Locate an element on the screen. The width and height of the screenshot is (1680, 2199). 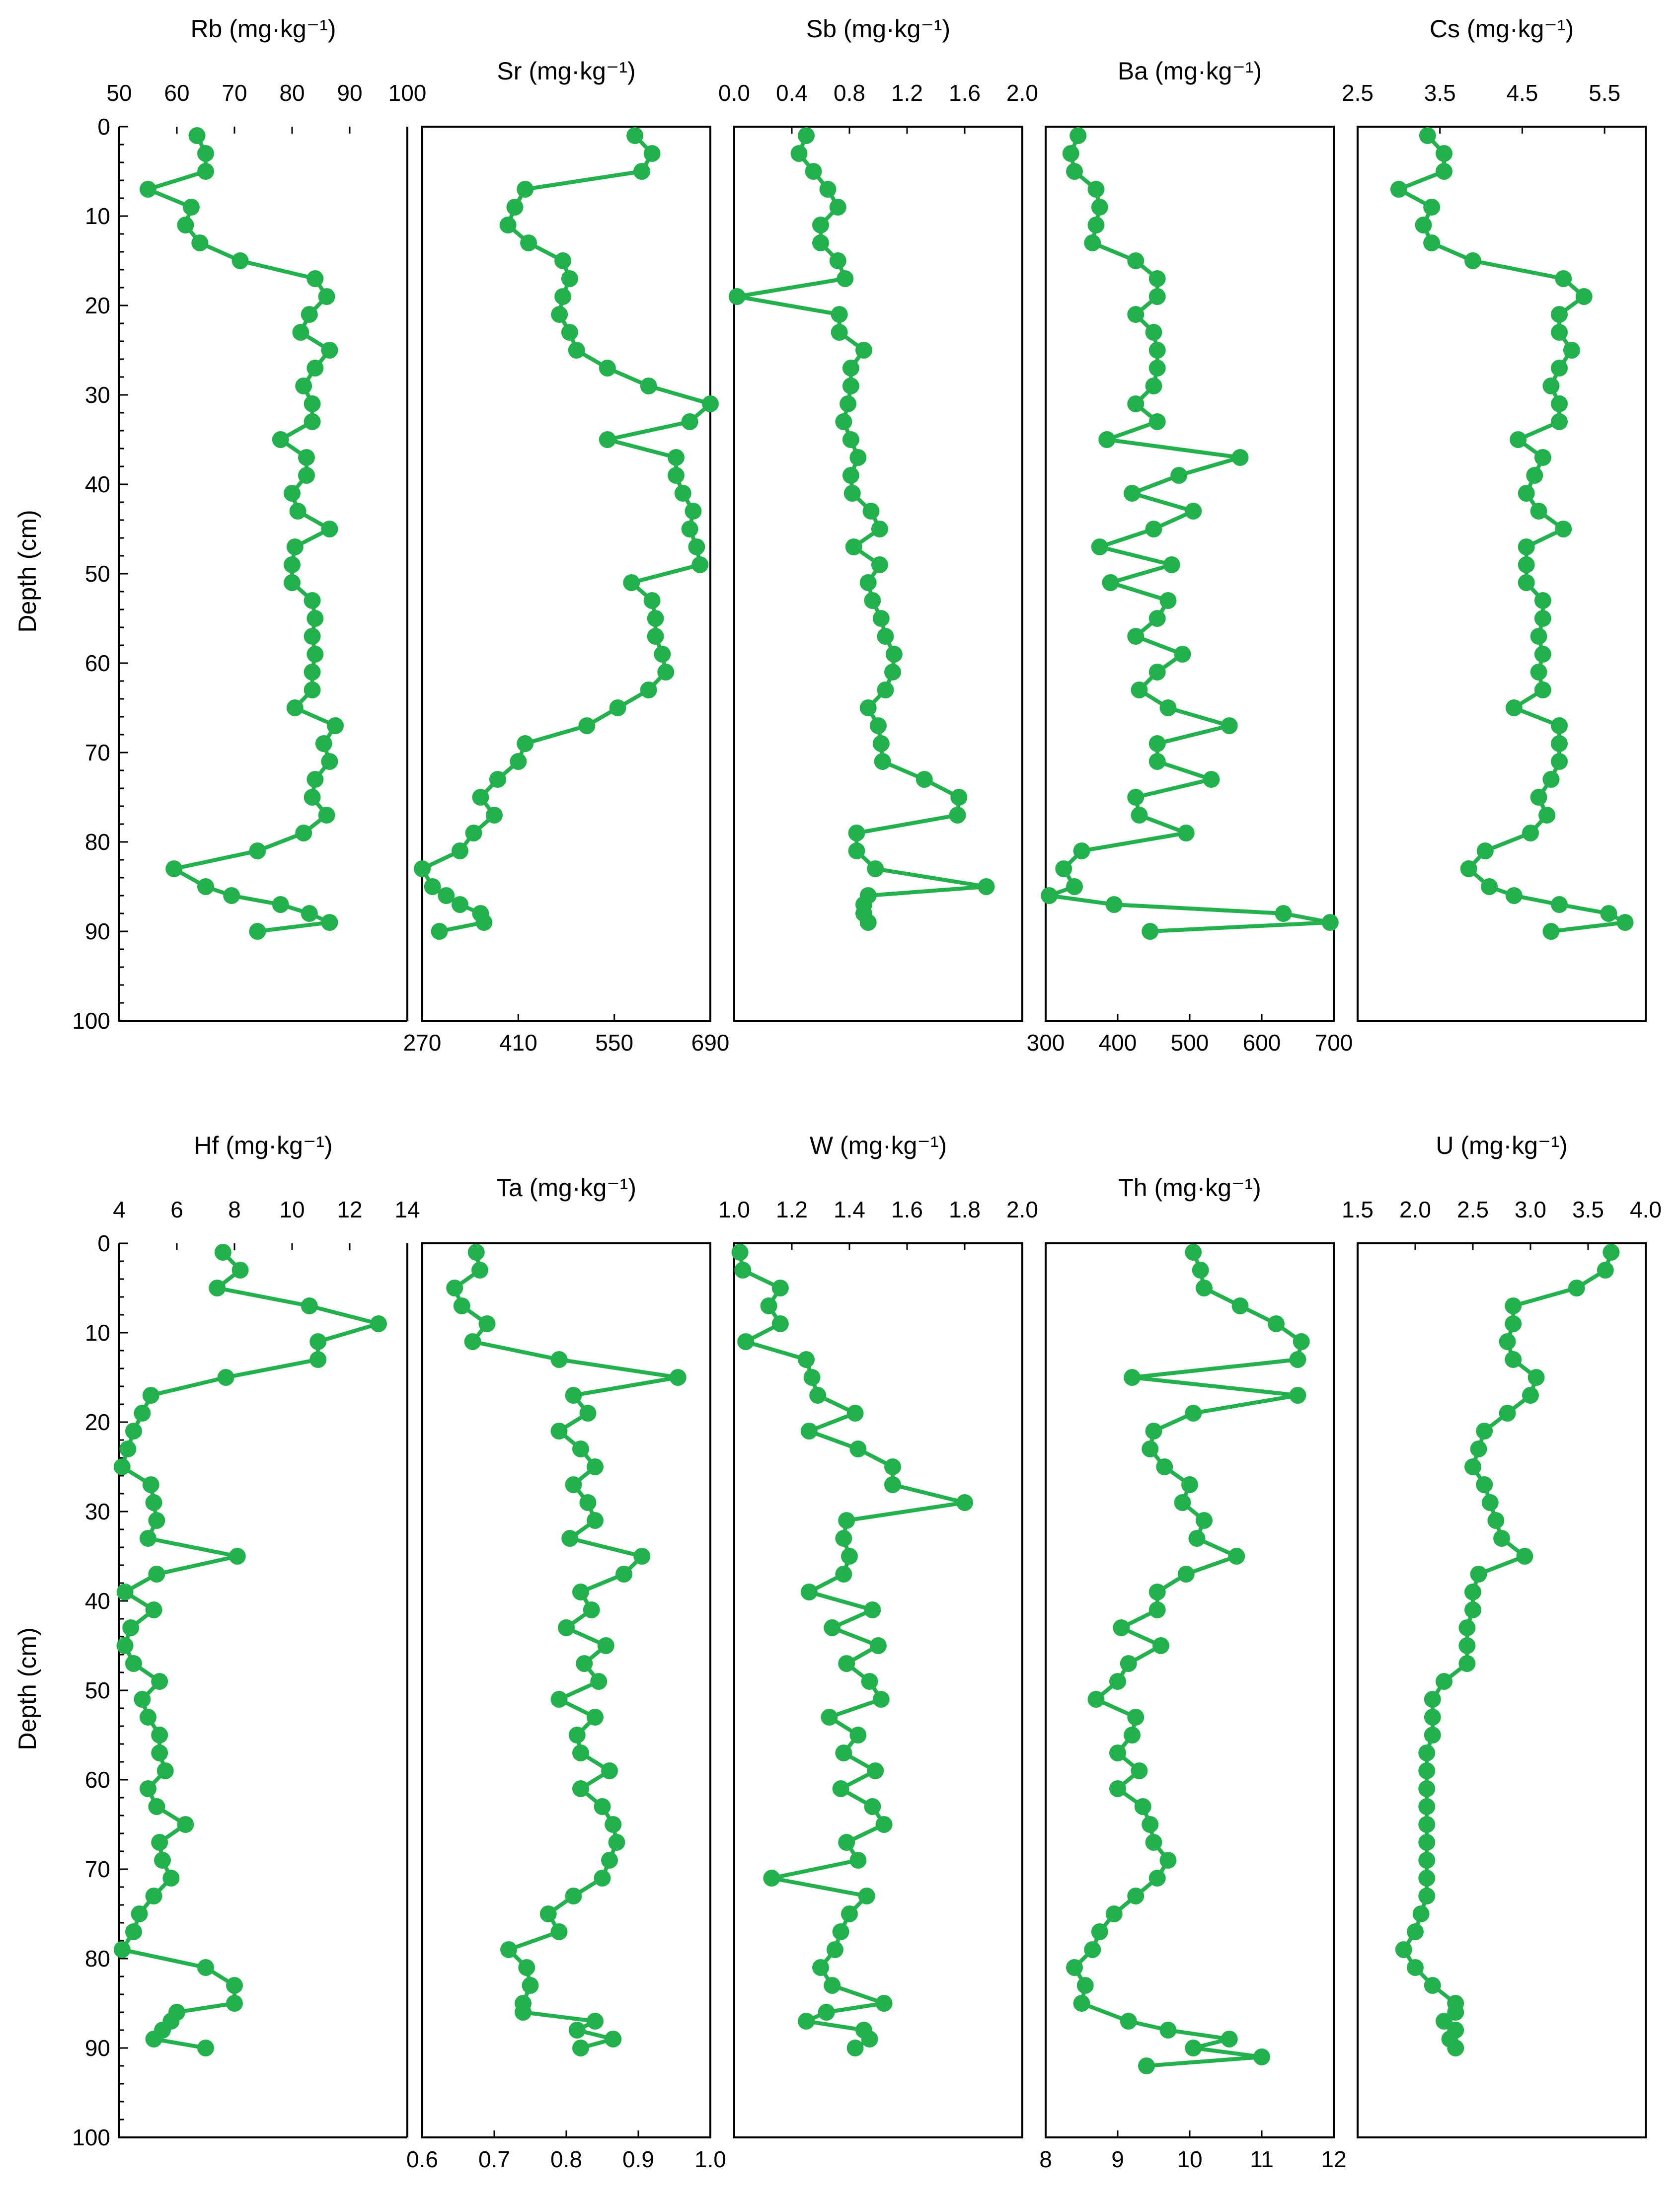
series-line is located at coordinates (1507, 1650).